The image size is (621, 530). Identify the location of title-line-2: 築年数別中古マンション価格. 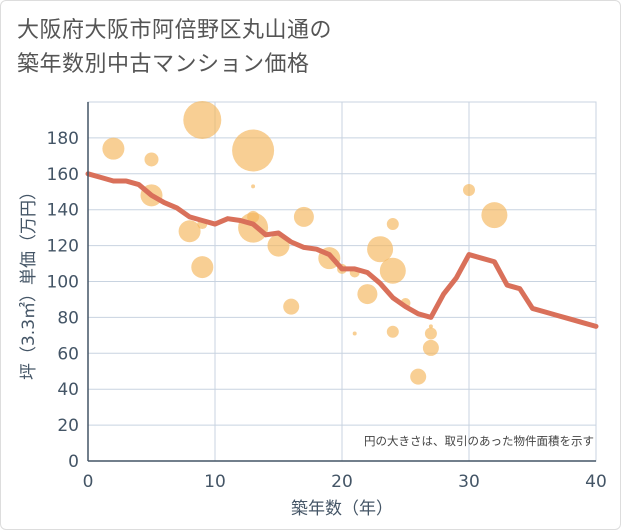
(163, 64).